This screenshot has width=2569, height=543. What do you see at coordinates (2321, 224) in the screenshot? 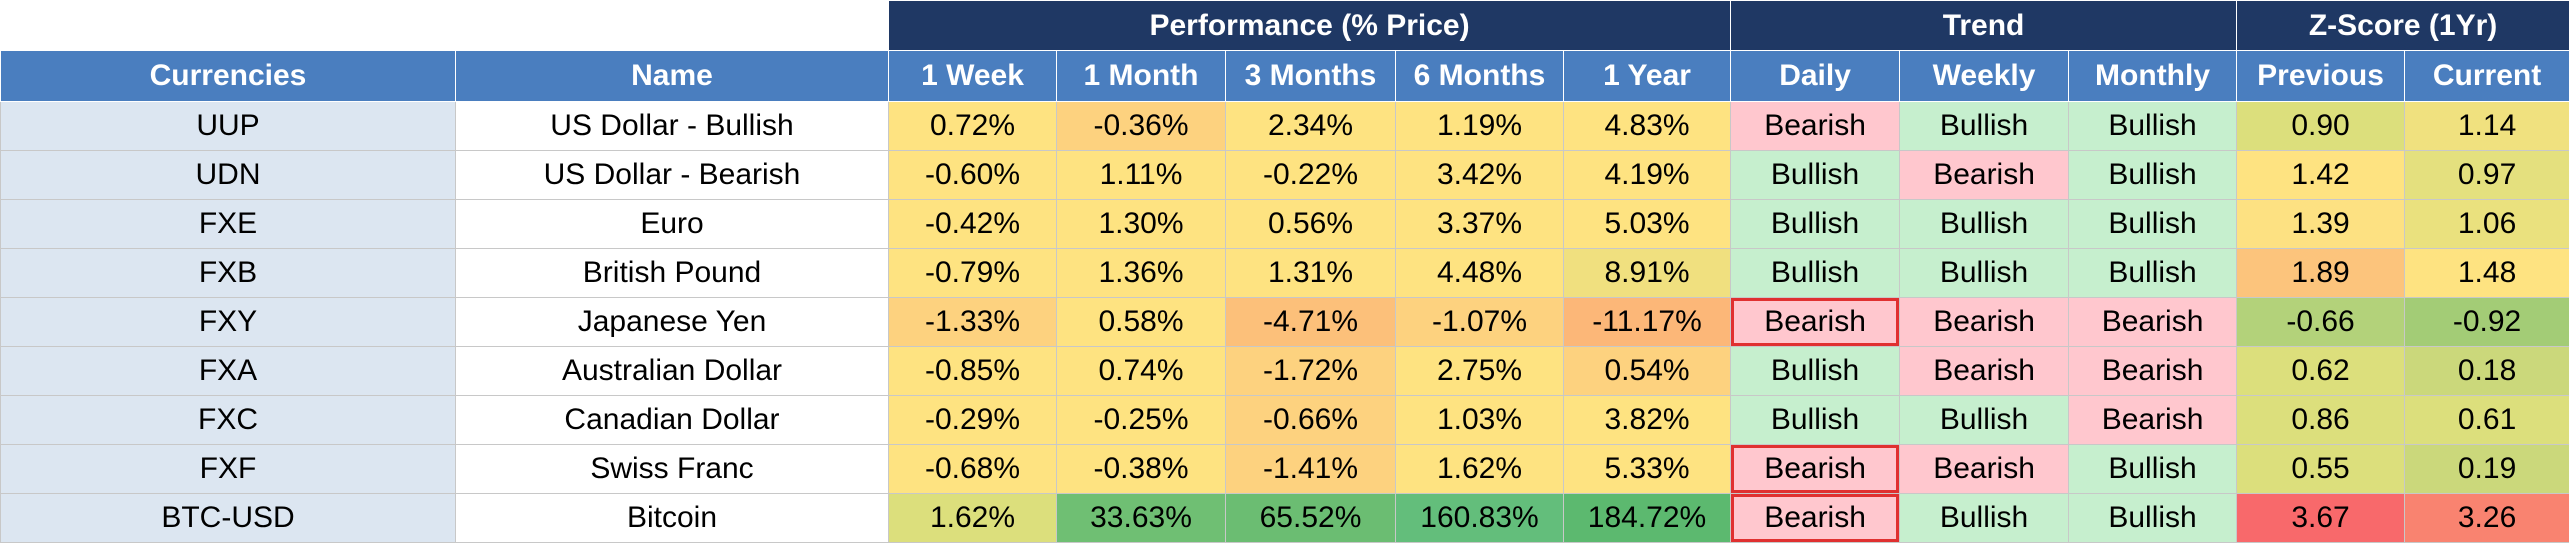
I see `zscore-previous-cell: 1.39` at bounding box center [2321, 224].